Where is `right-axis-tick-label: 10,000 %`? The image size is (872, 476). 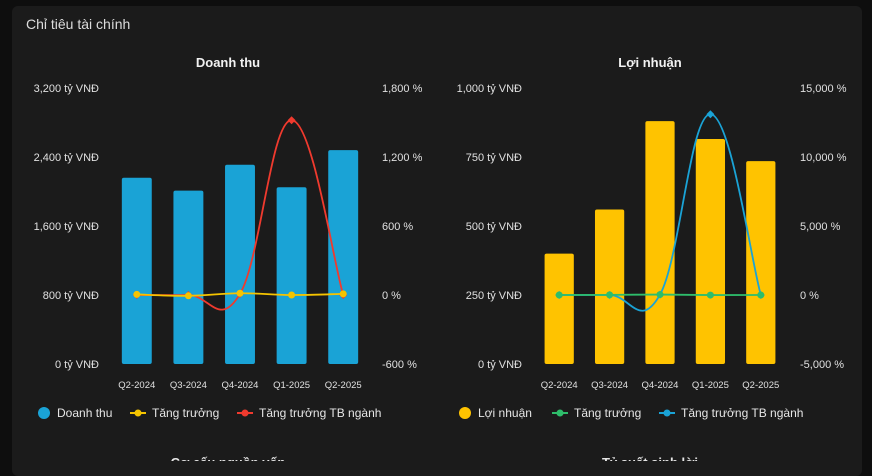 right-axis-tick-label: 10,000 % is located at coordinates (823, 158).